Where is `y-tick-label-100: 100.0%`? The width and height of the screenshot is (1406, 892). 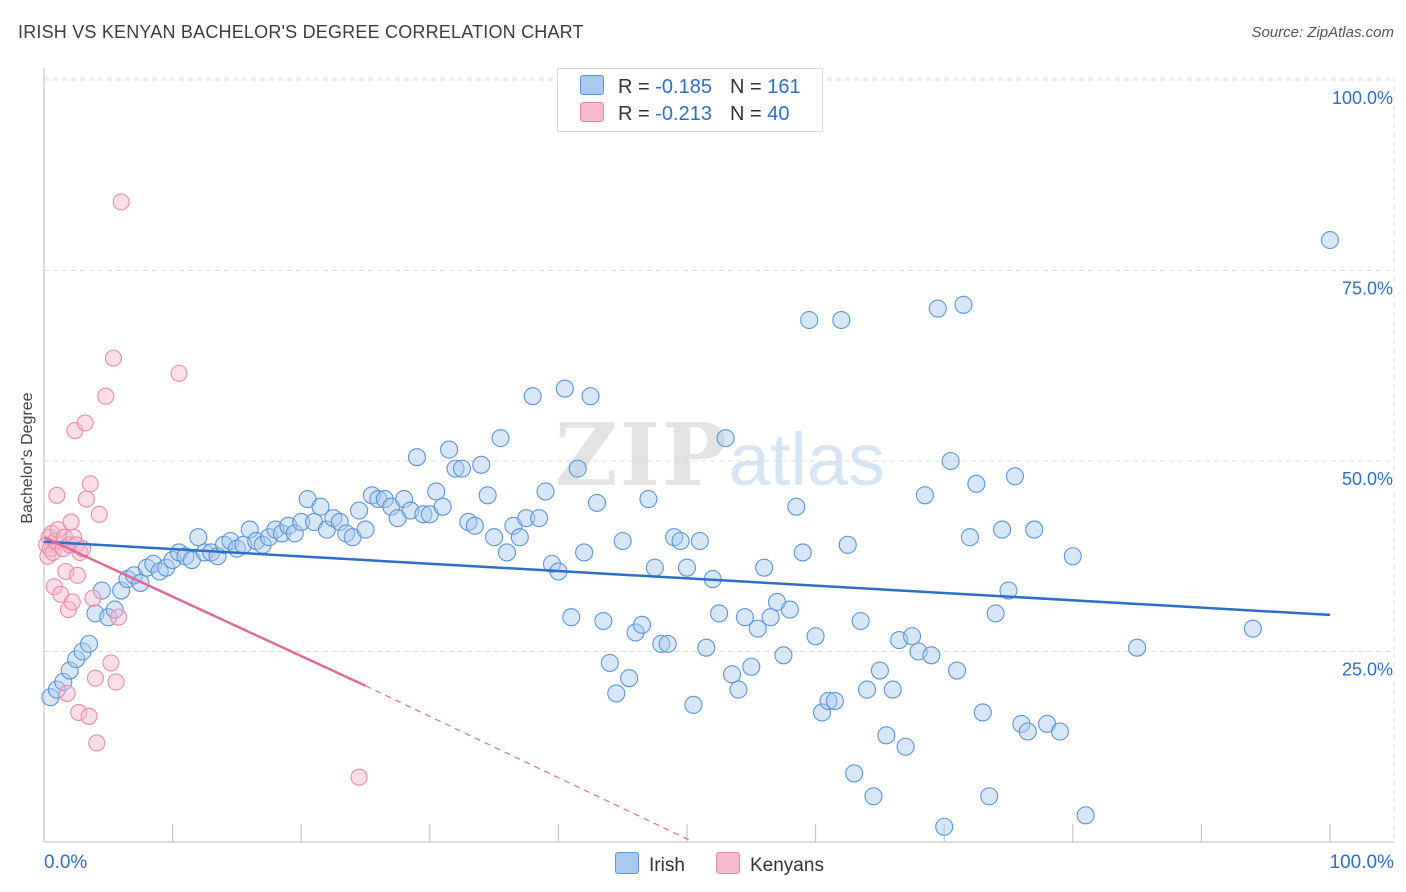 y-tick-label-100: 100.0% is located at coordinates (1362, 98).